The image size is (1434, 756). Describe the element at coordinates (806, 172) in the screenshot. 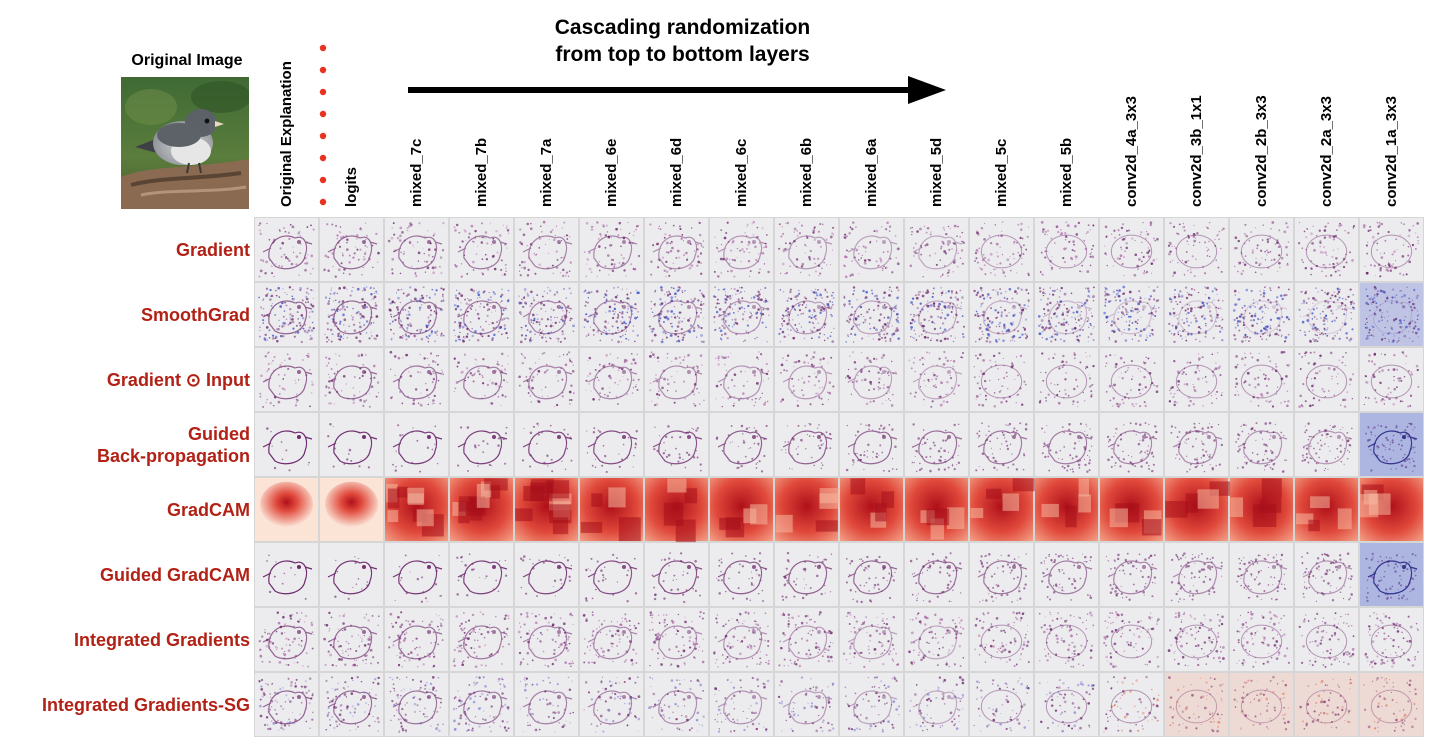

I see `column-label-text: mixed_6b` at that location.